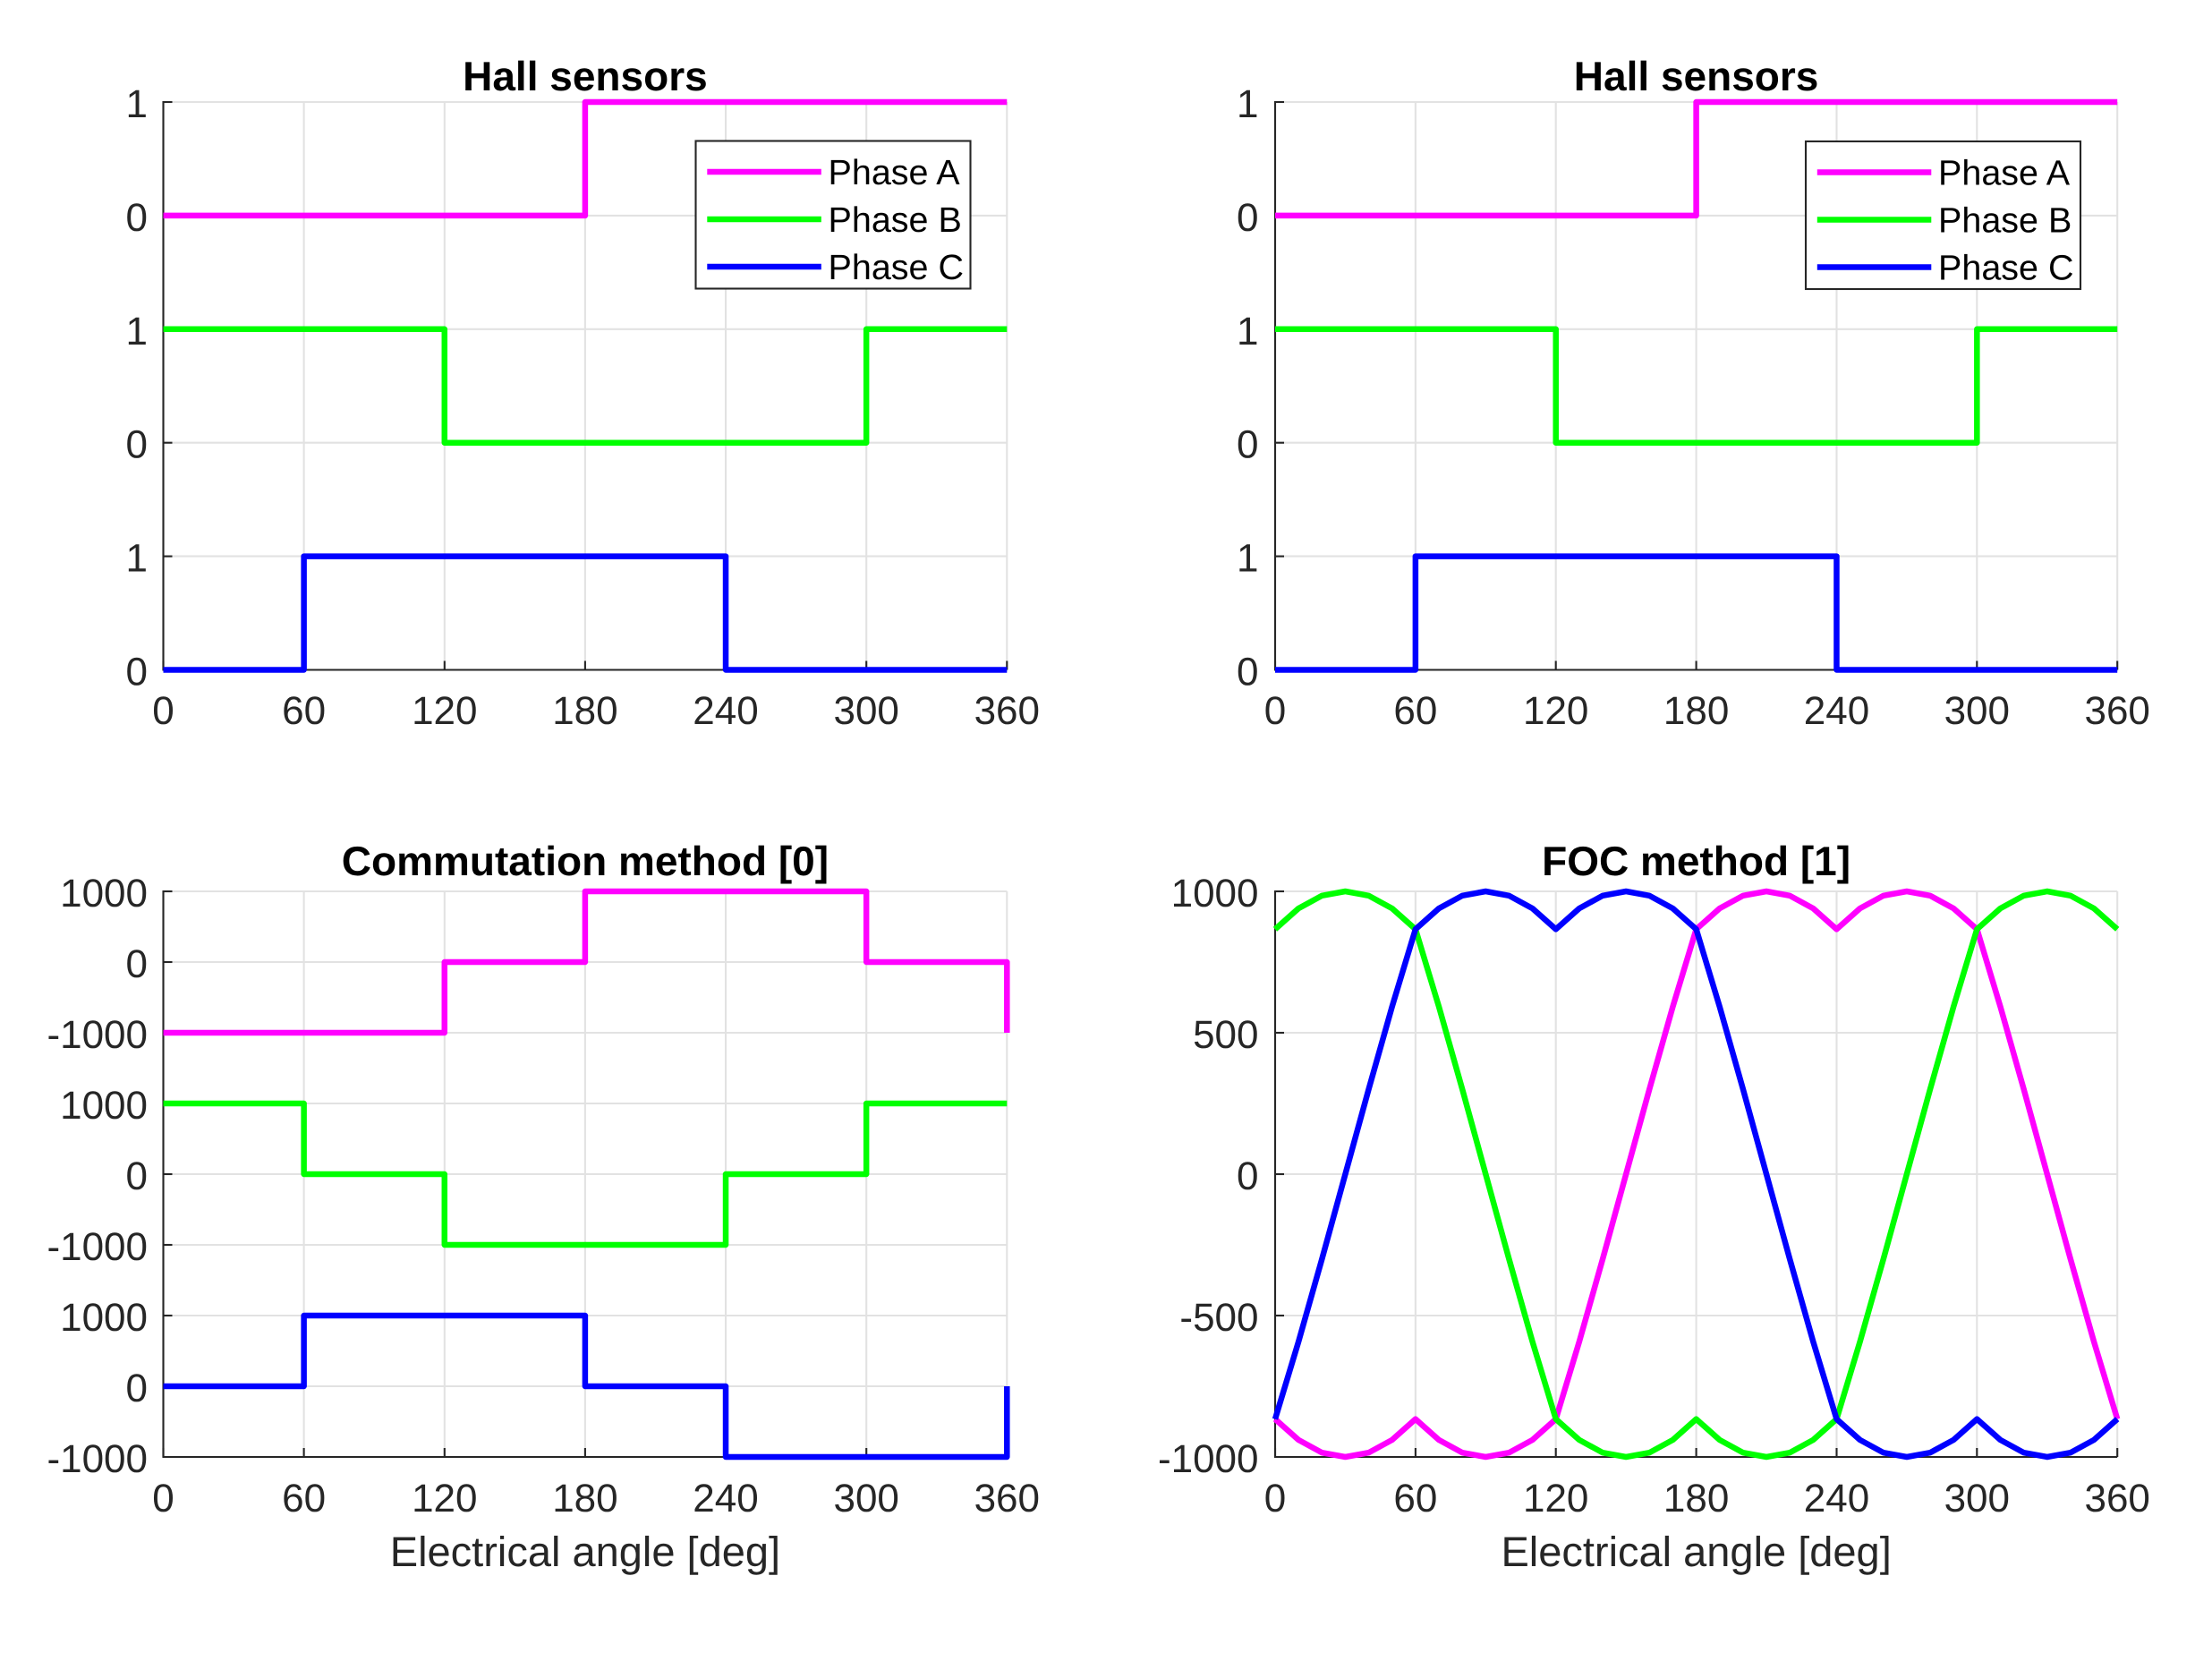 The width and height of the screenshot is (2212, 1661). Describe the element at coordinates (1218, 1318) in the screenshot. I see `svg-text: -500` at that location.